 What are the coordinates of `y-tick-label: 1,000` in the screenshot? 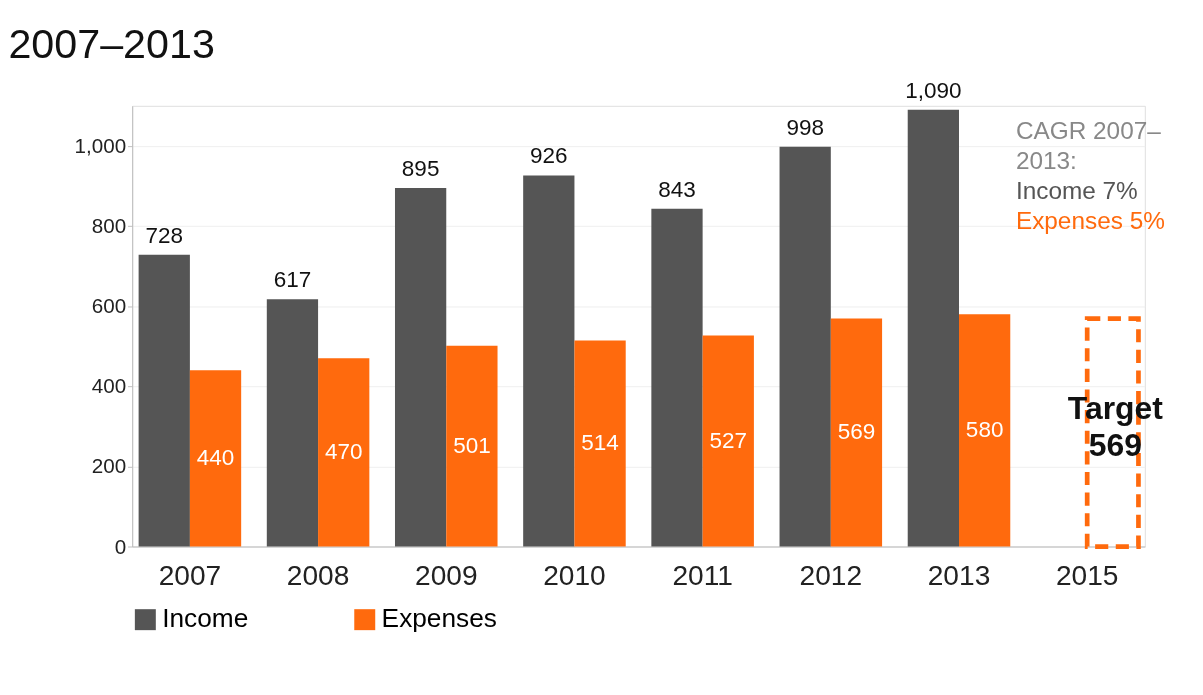 It's located at (100, 145).